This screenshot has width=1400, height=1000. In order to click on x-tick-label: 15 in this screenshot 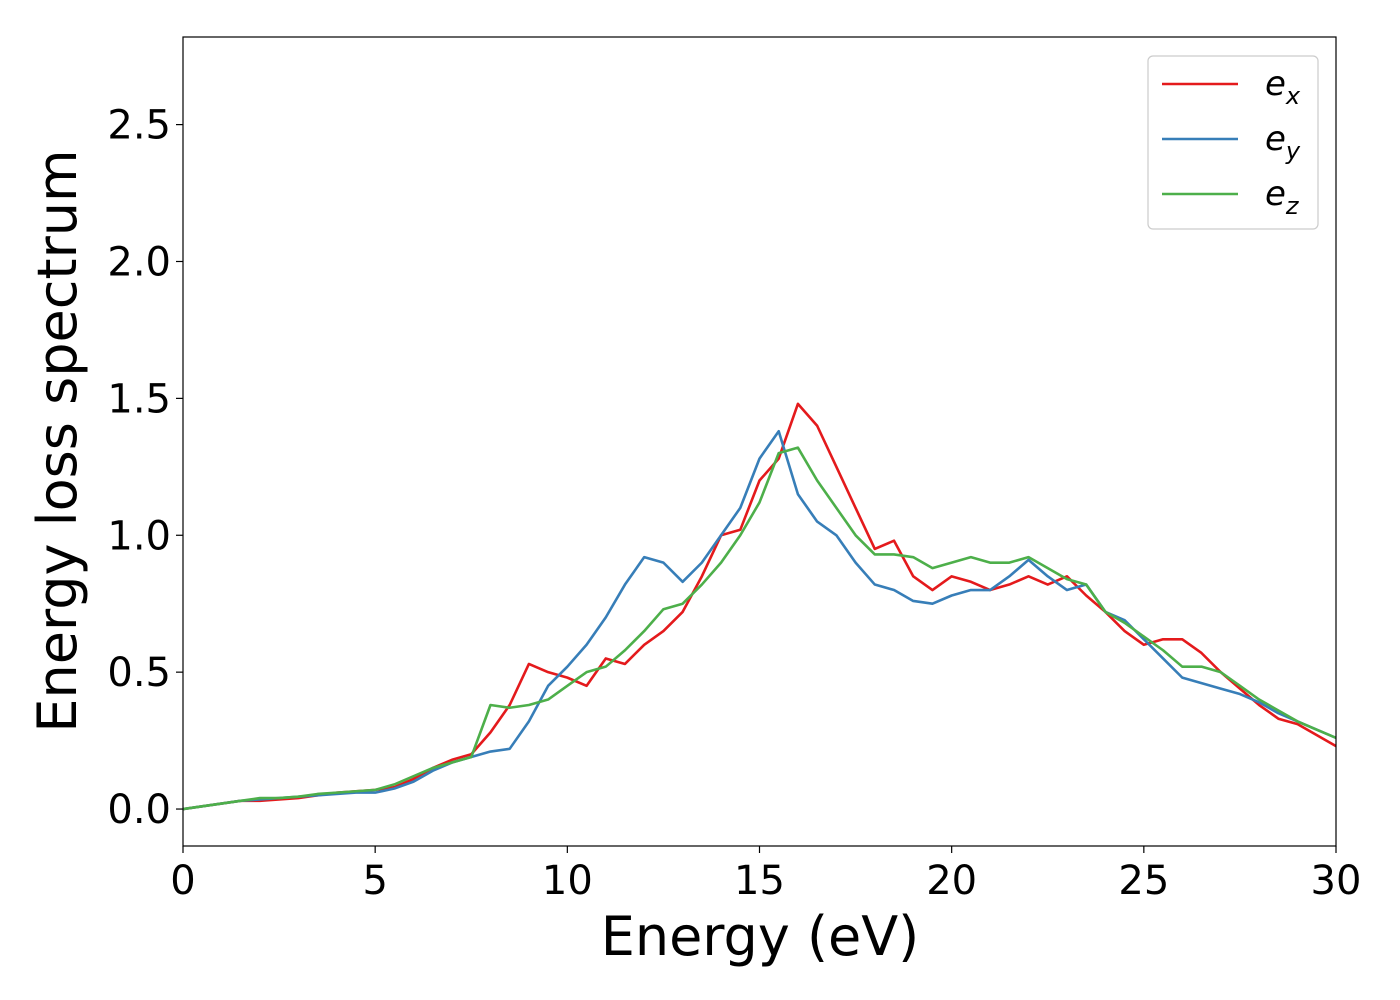, I will do `click(759, 881)`.